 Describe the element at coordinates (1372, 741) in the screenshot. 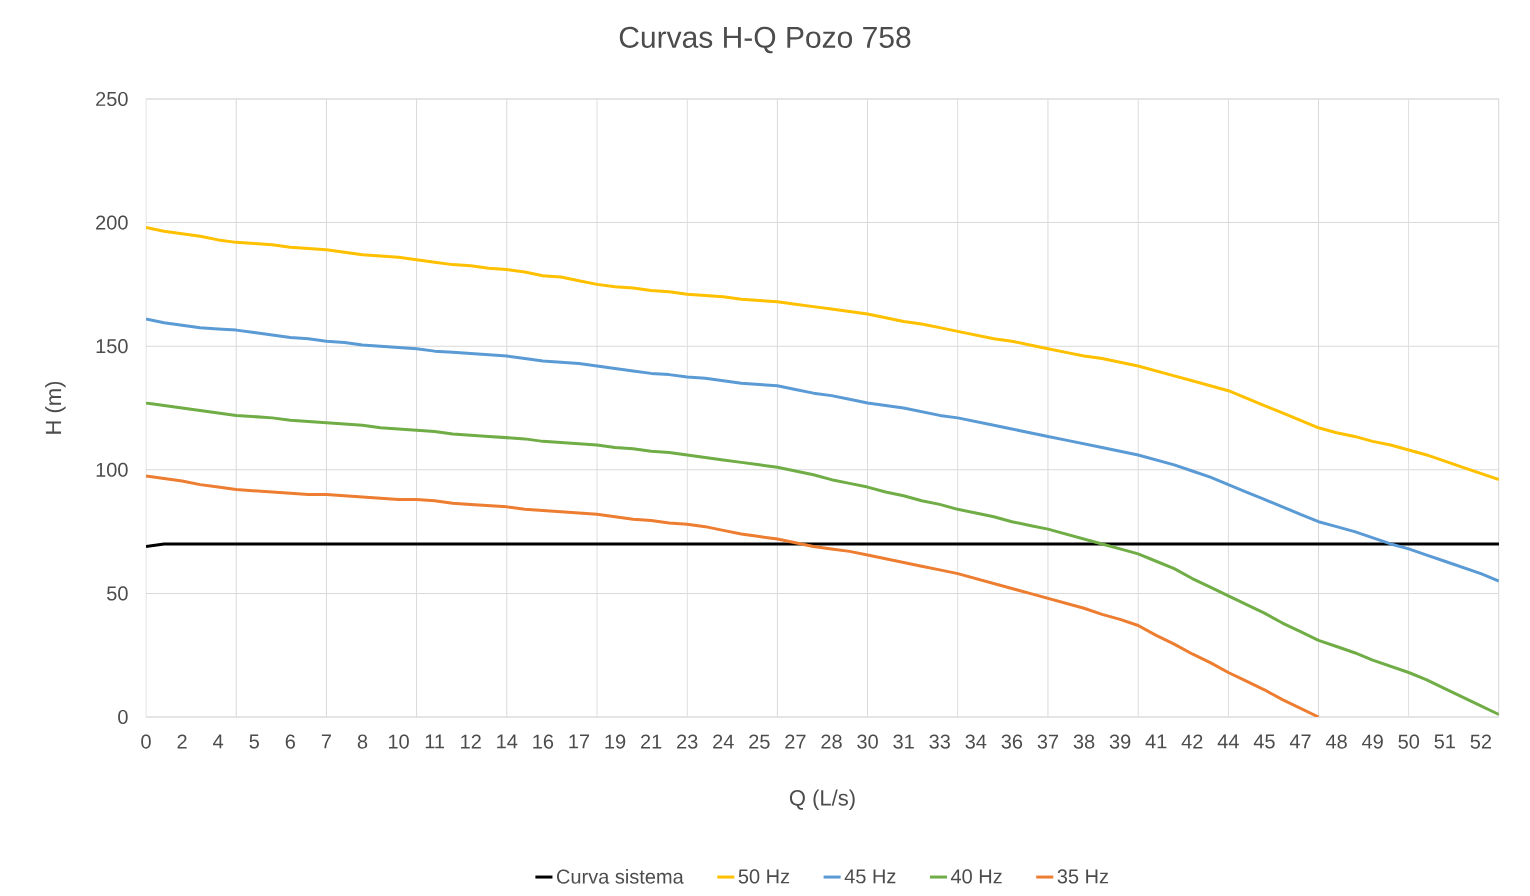

I see `x-tick-label: 49` at that location.